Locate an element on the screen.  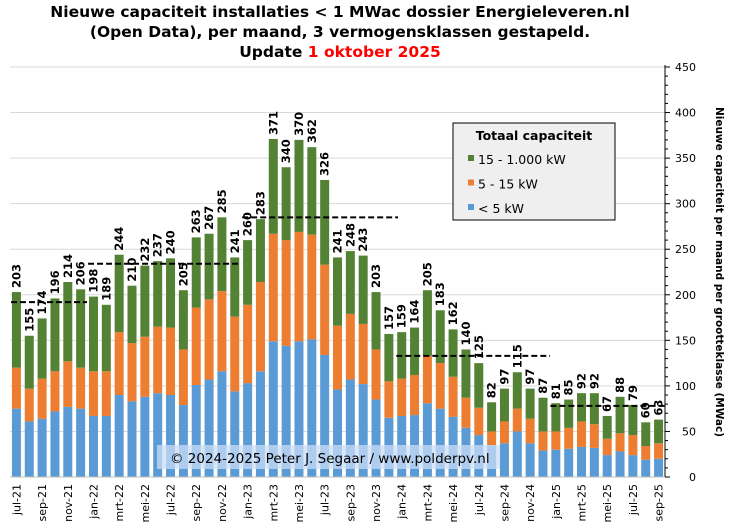
total-label: 97 is located at coordinates (530, 377).